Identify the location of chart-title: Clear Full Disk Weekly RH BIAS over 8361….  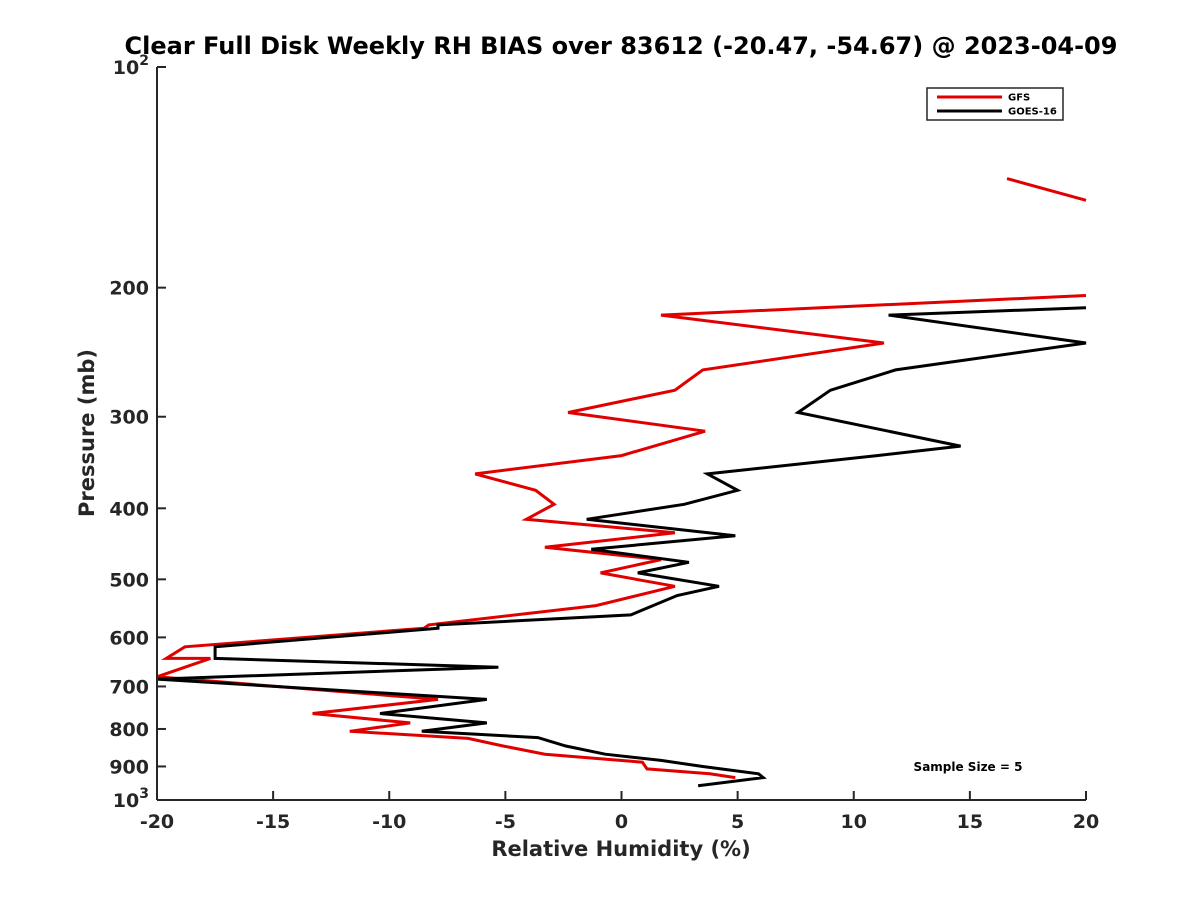
(621, 46).